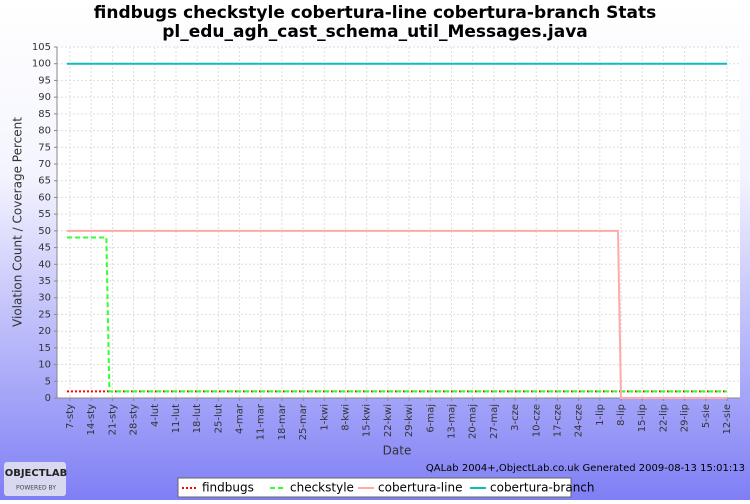 The width and height of the screenshot is (750, 504). I want to click on y-tick-label: 10, so click(44, 365).